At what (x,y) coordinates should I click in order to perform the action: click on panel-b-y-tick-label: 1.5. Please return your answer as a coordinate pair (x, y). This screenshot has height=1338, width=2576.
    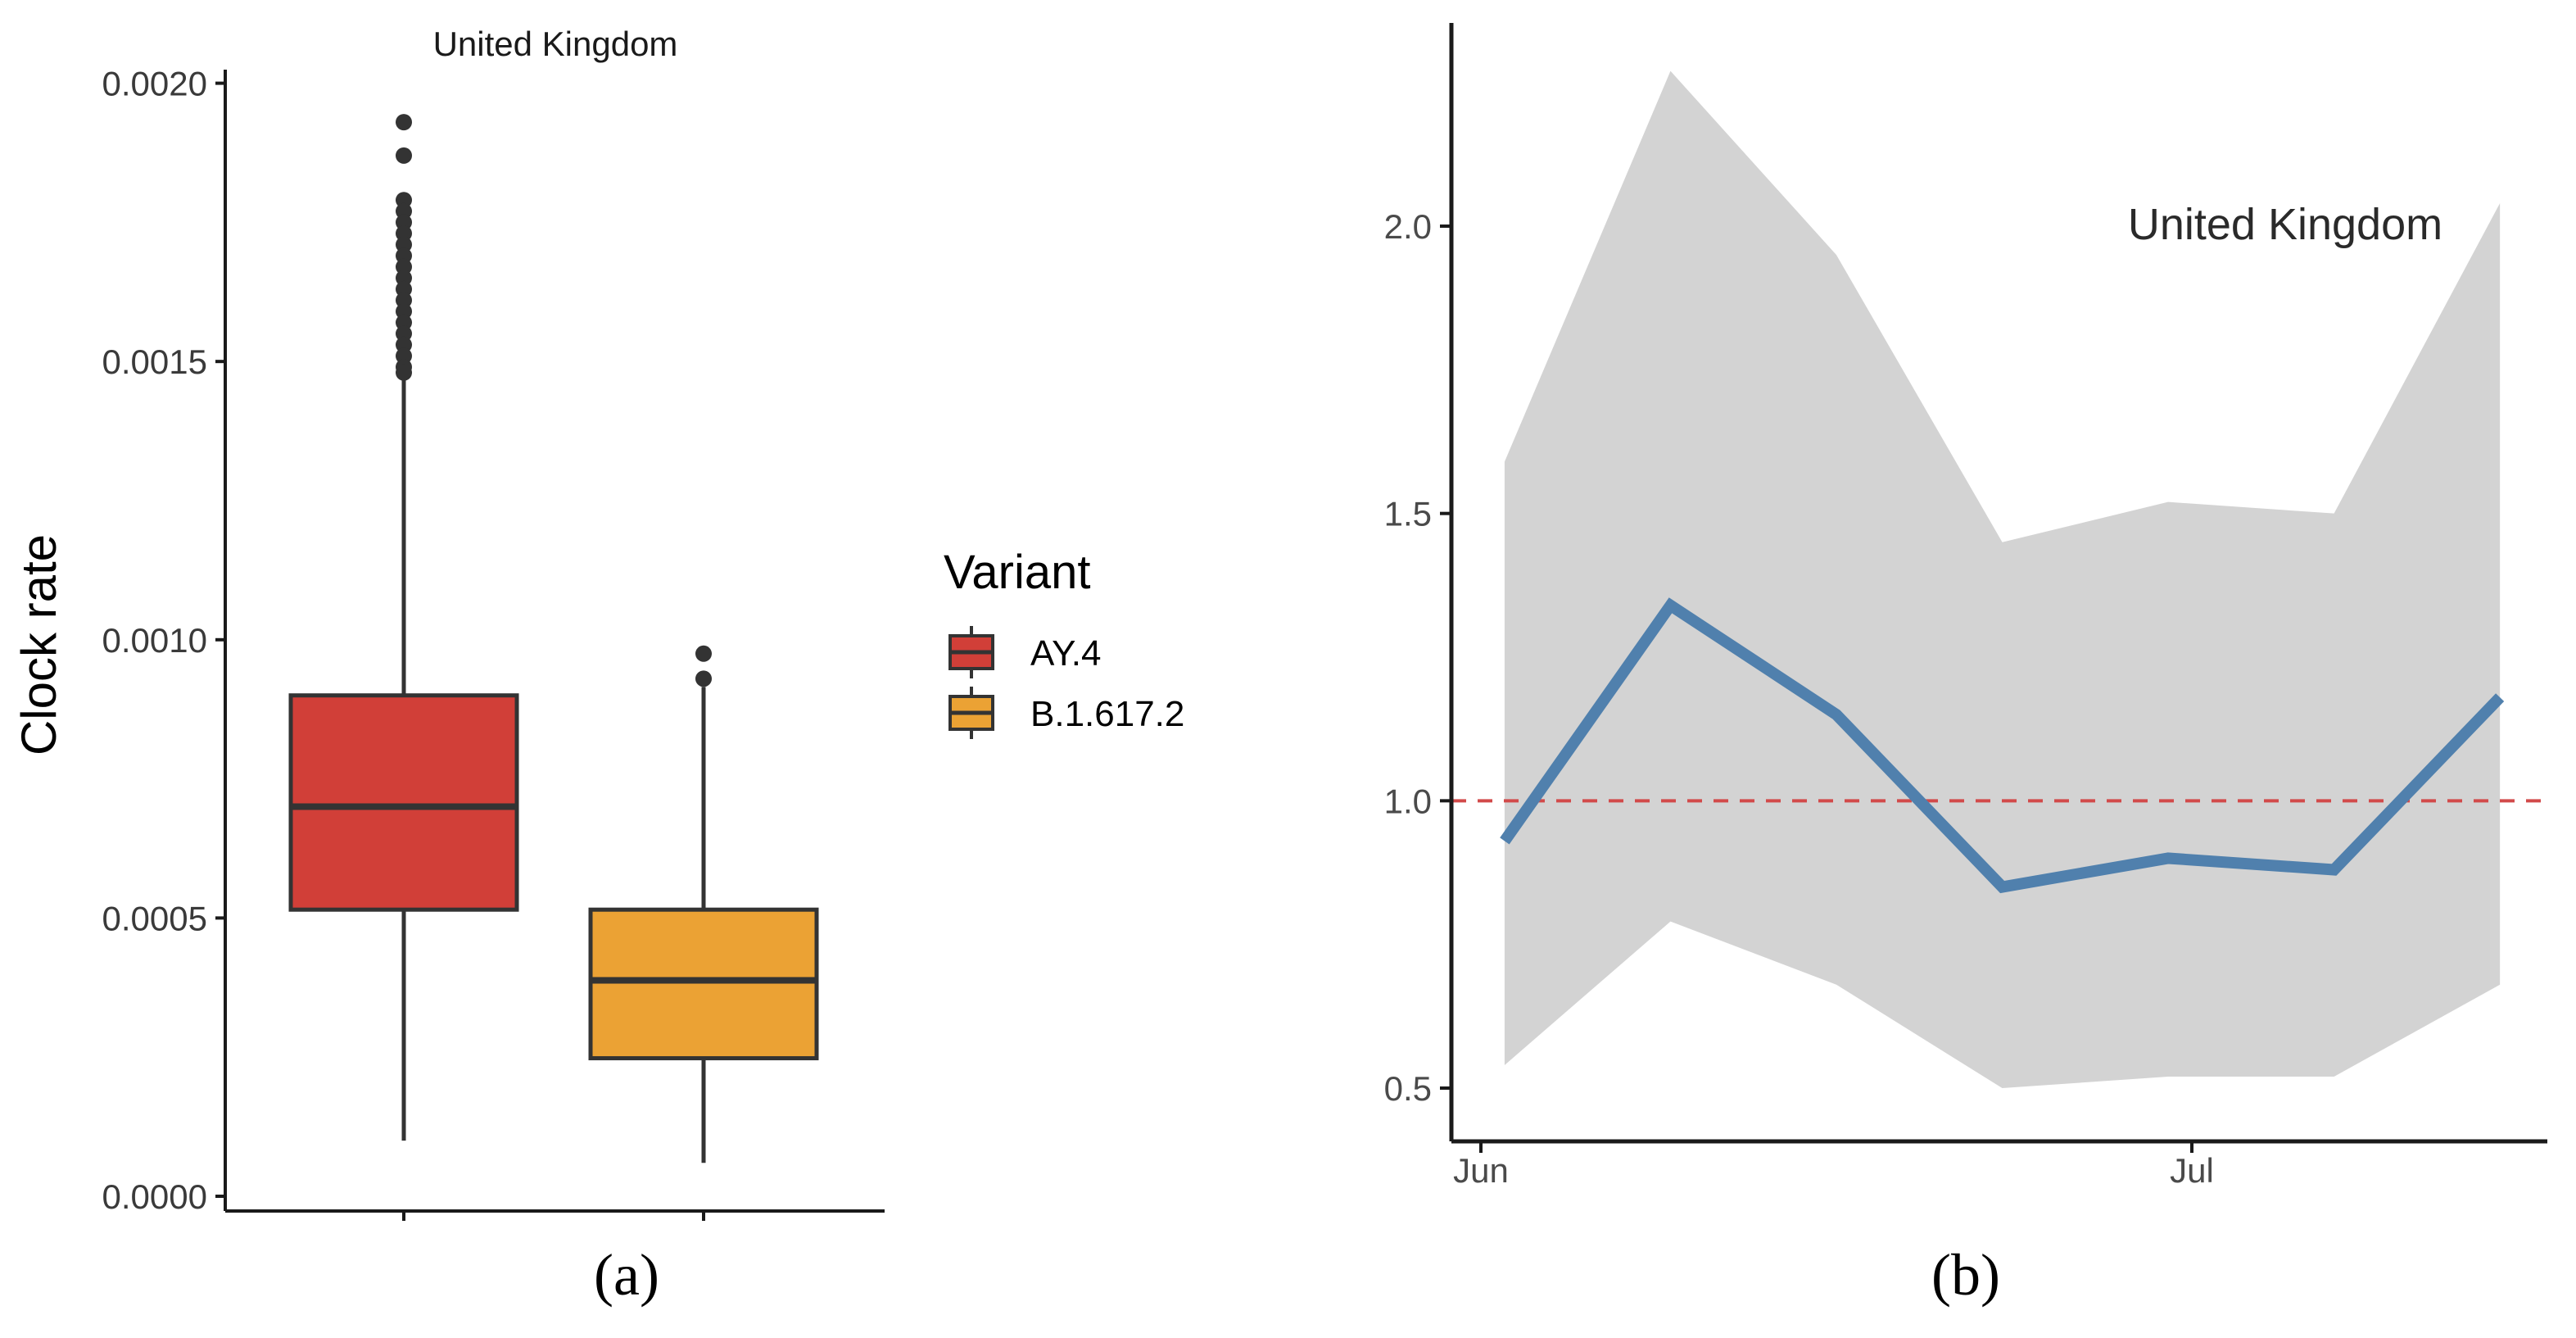
    Looking at the image, I should click on (1408, 514).